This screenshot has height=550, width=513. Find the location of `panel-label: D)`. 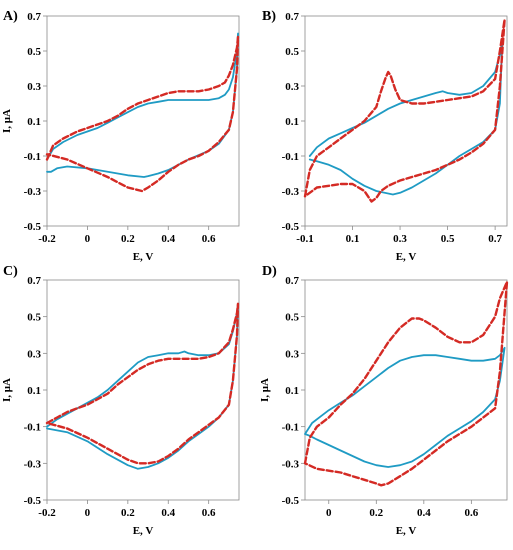

panel-label: D) is located at coordinates (269, 271).